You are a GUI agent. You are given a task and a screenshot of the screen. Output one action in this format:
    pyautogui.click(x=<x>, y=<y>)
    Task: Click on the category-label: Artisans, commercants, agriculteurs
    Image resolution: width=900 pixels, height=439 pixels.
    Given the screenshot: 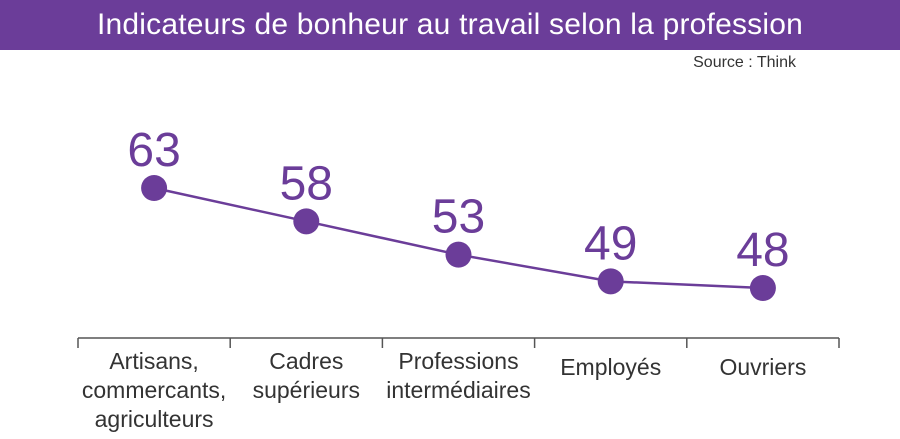 What is the action you would take?
    pyautogui.click(x=154, y=390)
    